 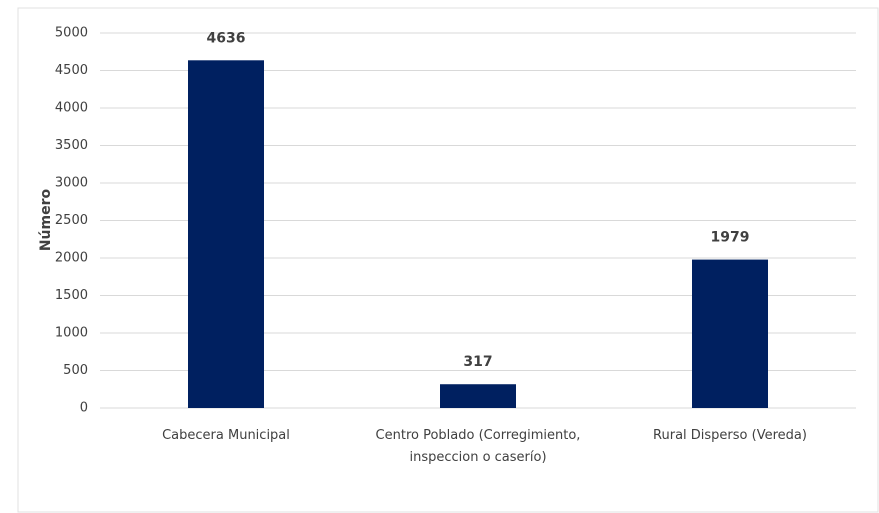 I want to click on y-tick-label: 5000, so click(x=71, y=33).